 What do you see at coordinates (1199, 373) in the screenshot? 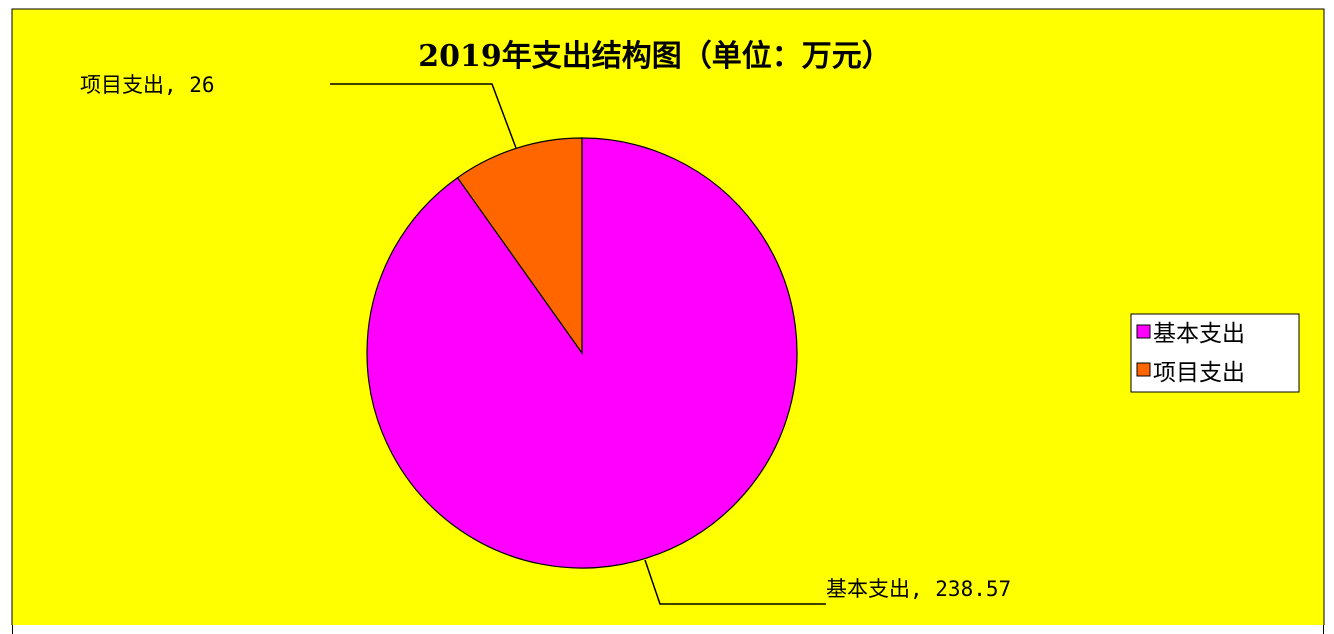
I see `legend-label-project: 项目支出` at bounding box center [1199, 373].